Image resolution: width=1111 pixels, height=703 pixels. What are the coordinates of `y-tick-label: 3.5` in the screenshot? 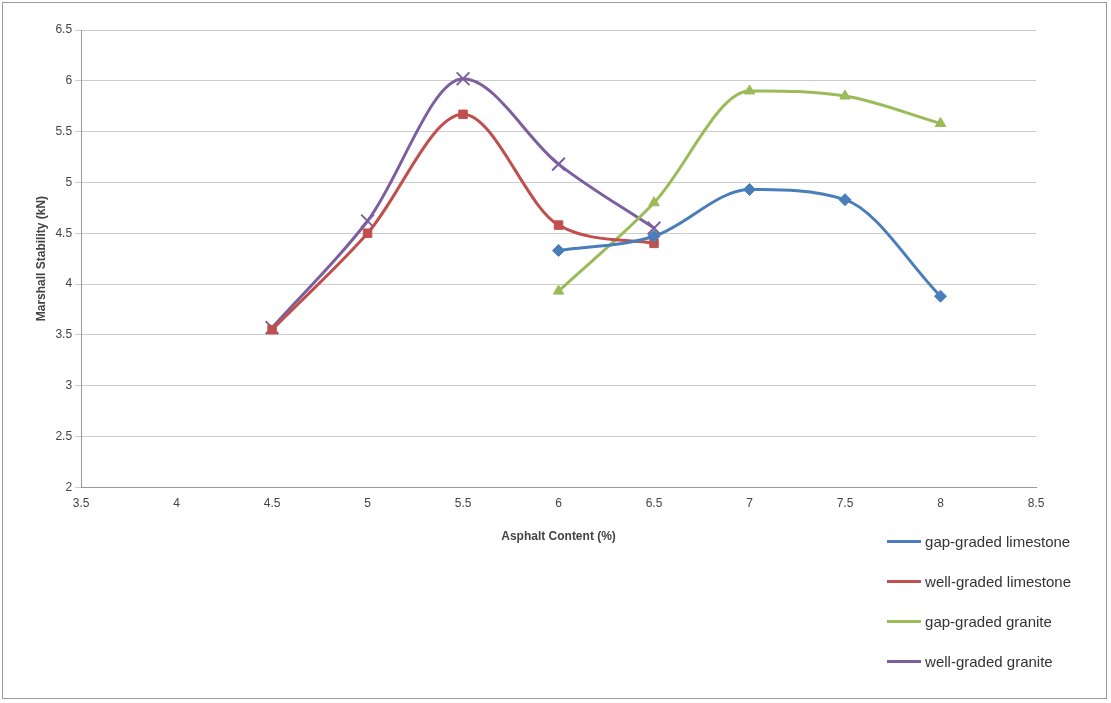 It's located at (64, 334).